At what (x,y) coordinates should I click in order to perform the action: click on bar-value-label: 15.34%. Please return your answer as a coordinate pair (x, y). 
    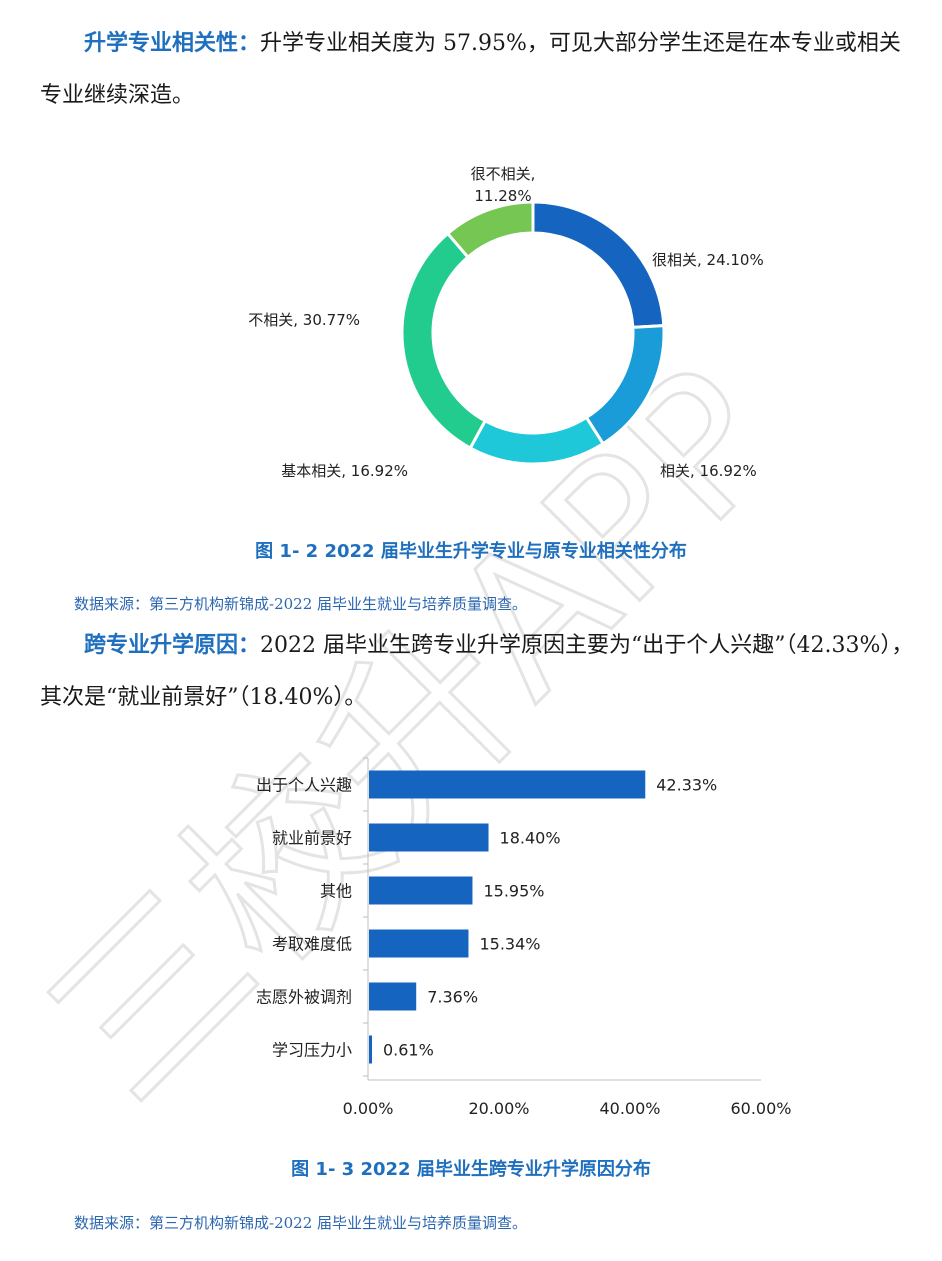
    Looking at the image, I should click on (509, 944).